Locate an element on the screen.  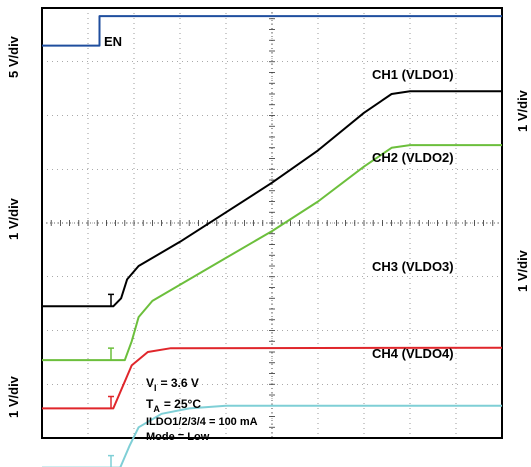
trace-ch3 is located at coordinates (272, 378).